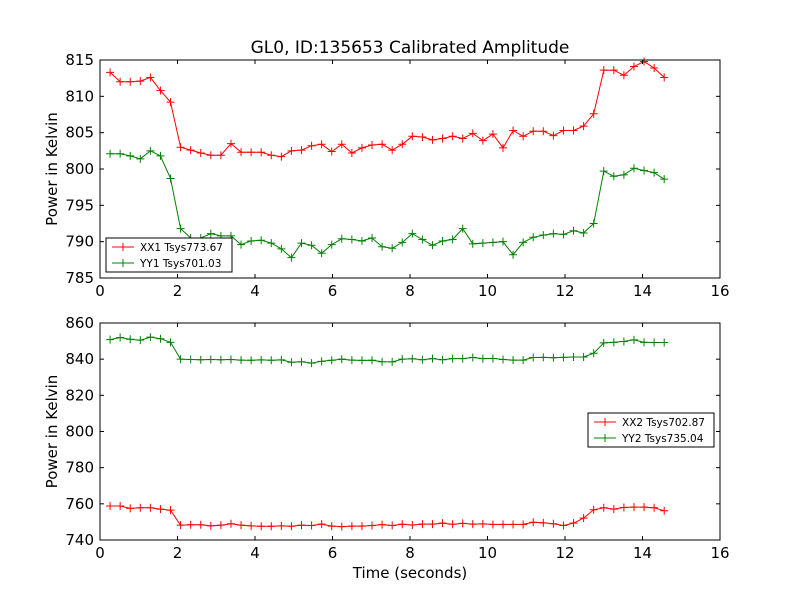 Image resolution: width=800 pixels, height=600 pixels. I want to click on legend-label: XX2 Tsys702.87, so click(663, 423).